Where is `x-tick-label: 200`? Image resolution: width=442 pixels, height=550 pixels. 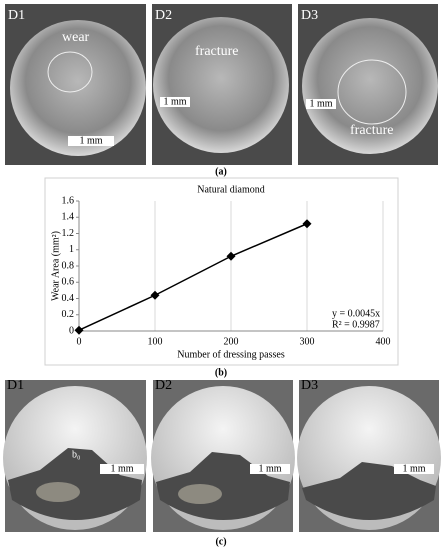 x-tick-label: 200 is located at coordinates (231, 341).